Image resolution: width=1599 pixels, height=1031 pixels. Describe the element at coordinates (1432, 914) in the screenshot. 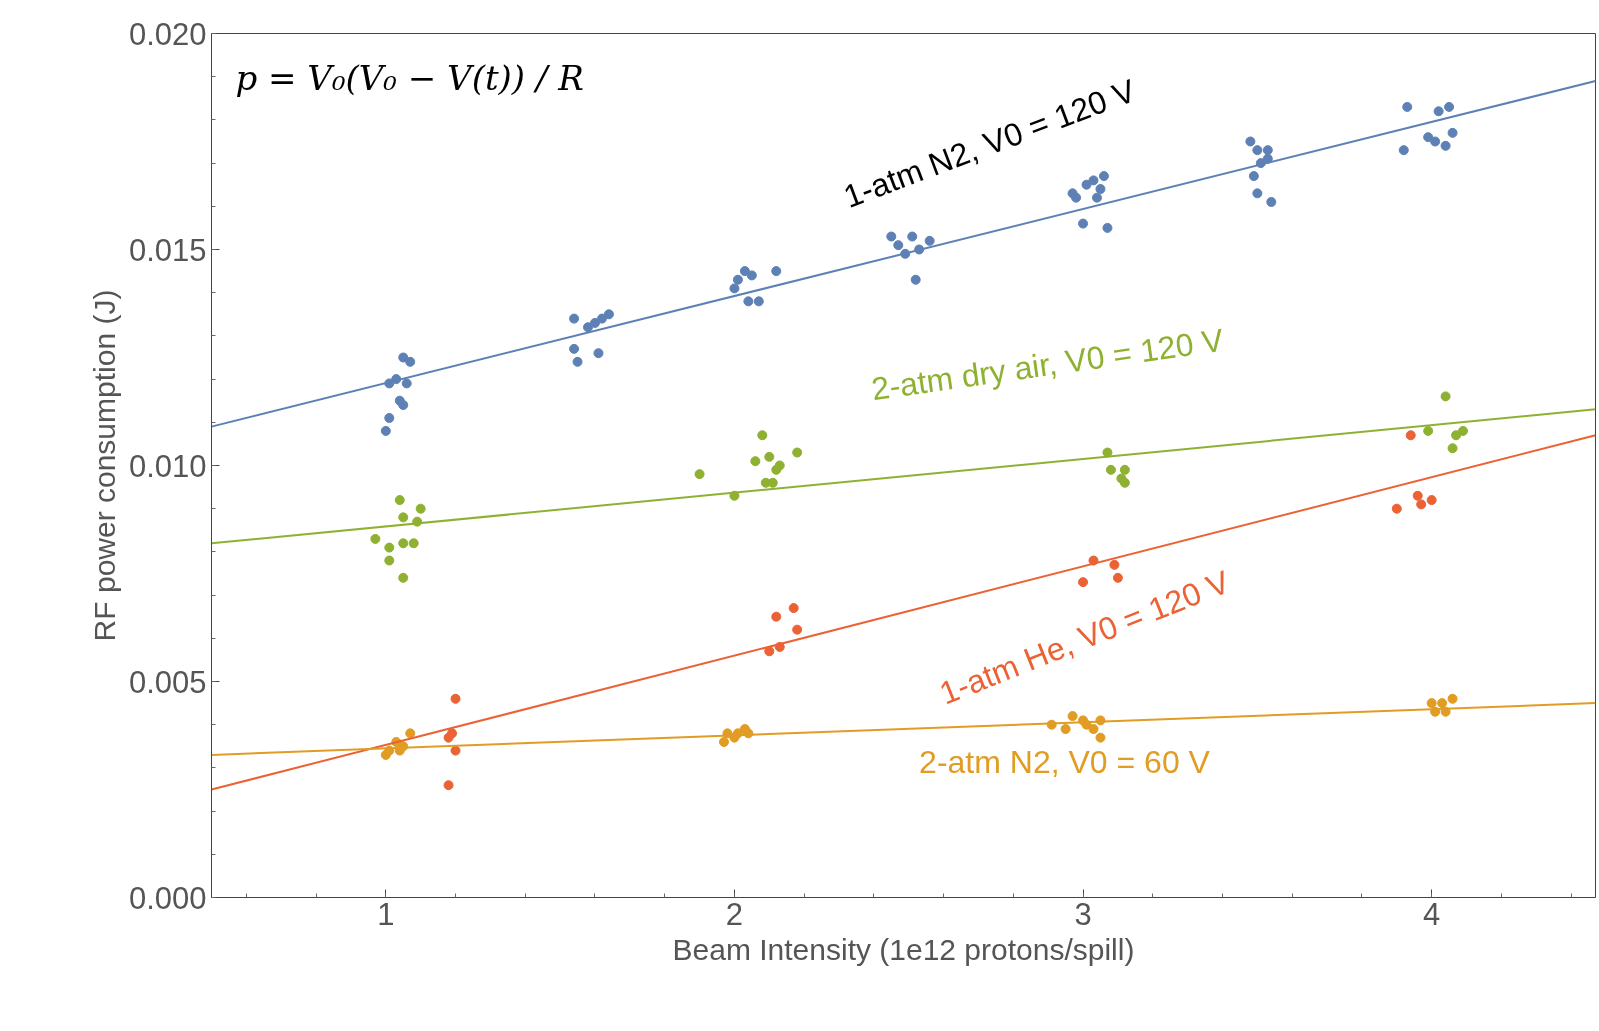

I see `x-tick-label: 4` at that location.